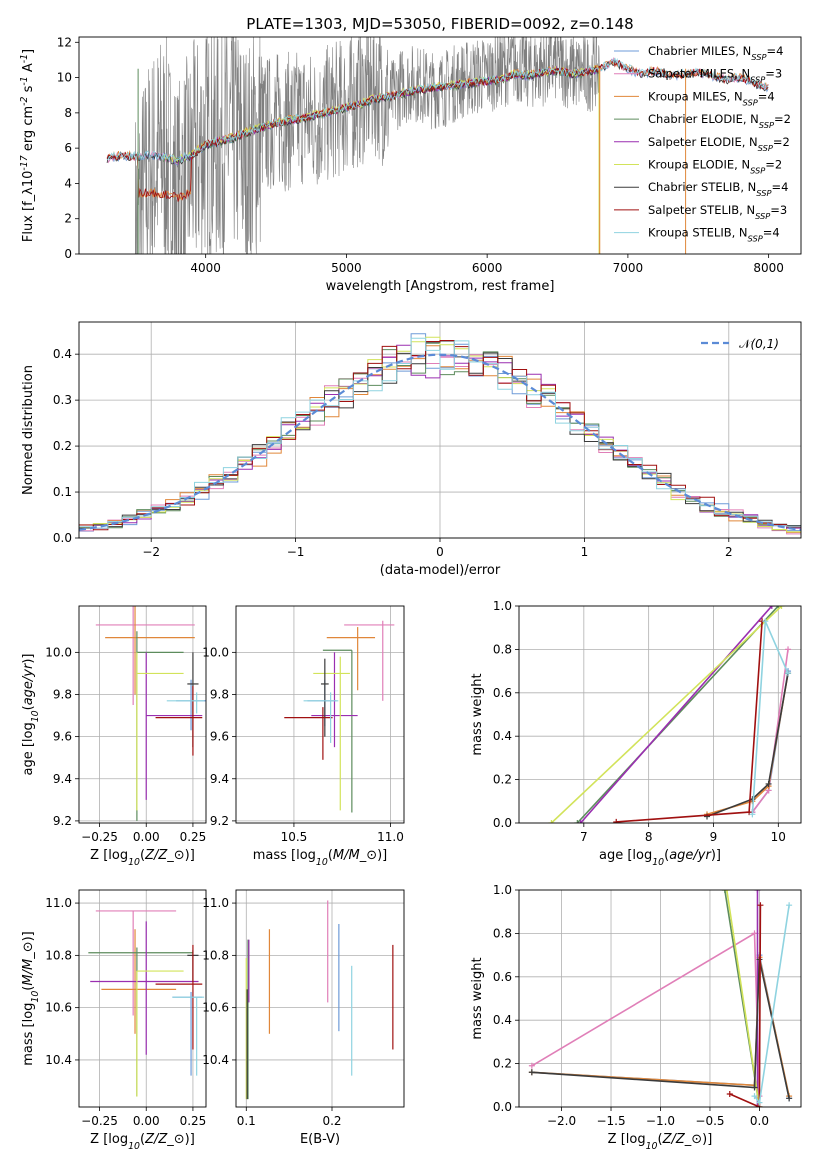 Image resolution: width=819 pixels, height=1170 pixels. What do you see at coordinates (215, 652) in the screenshot?
I see `y-tick-label: 10.0` at bounding box center [215, 652].